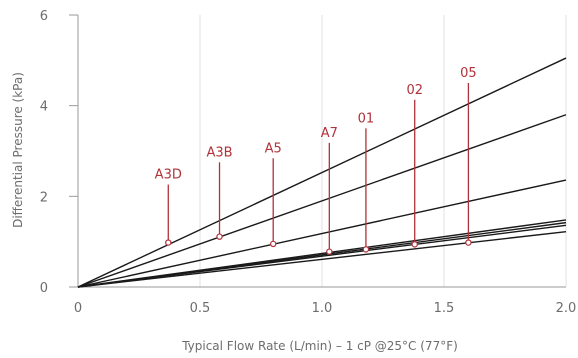 Image resolution: width=578 pixels, height=358 pixels. I want to click on annotation-label-a3d: A3D, so click(168, 175).